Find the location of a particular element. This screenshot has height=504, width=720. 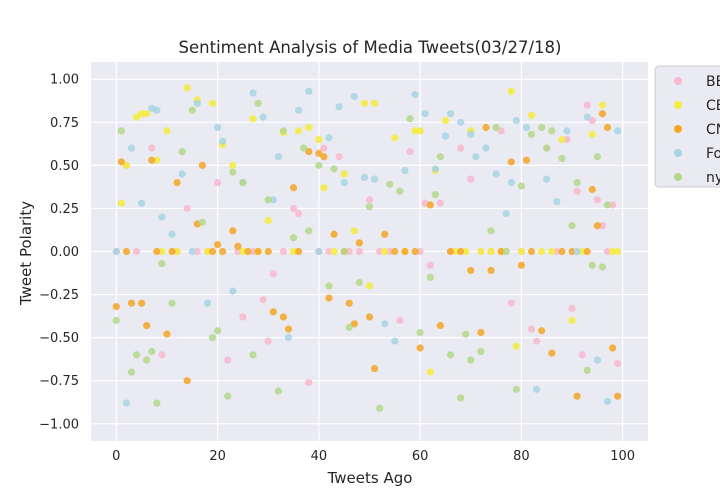

legend-label-nytimes: nytimes is located at coordinates (713, 178).